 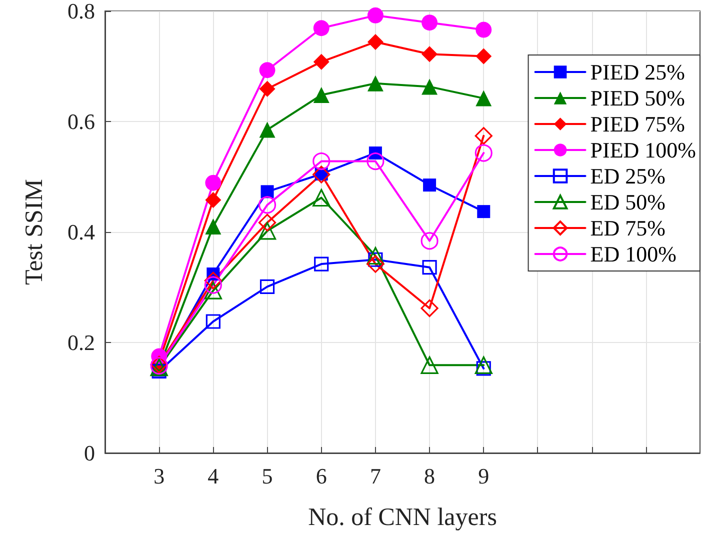 I want to click on x-tick-label: 3, so click(x=159, y=476).